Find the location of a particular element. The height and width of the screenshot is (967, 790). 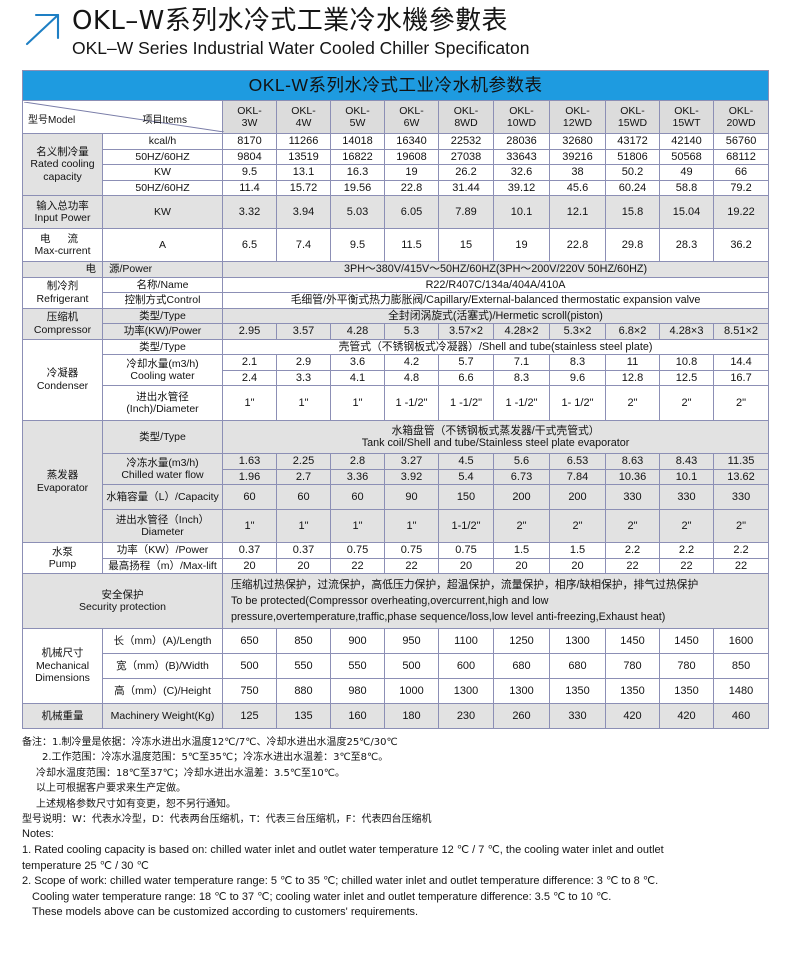

cell-kw60: 45.6 is located at coordinates (577, 187).